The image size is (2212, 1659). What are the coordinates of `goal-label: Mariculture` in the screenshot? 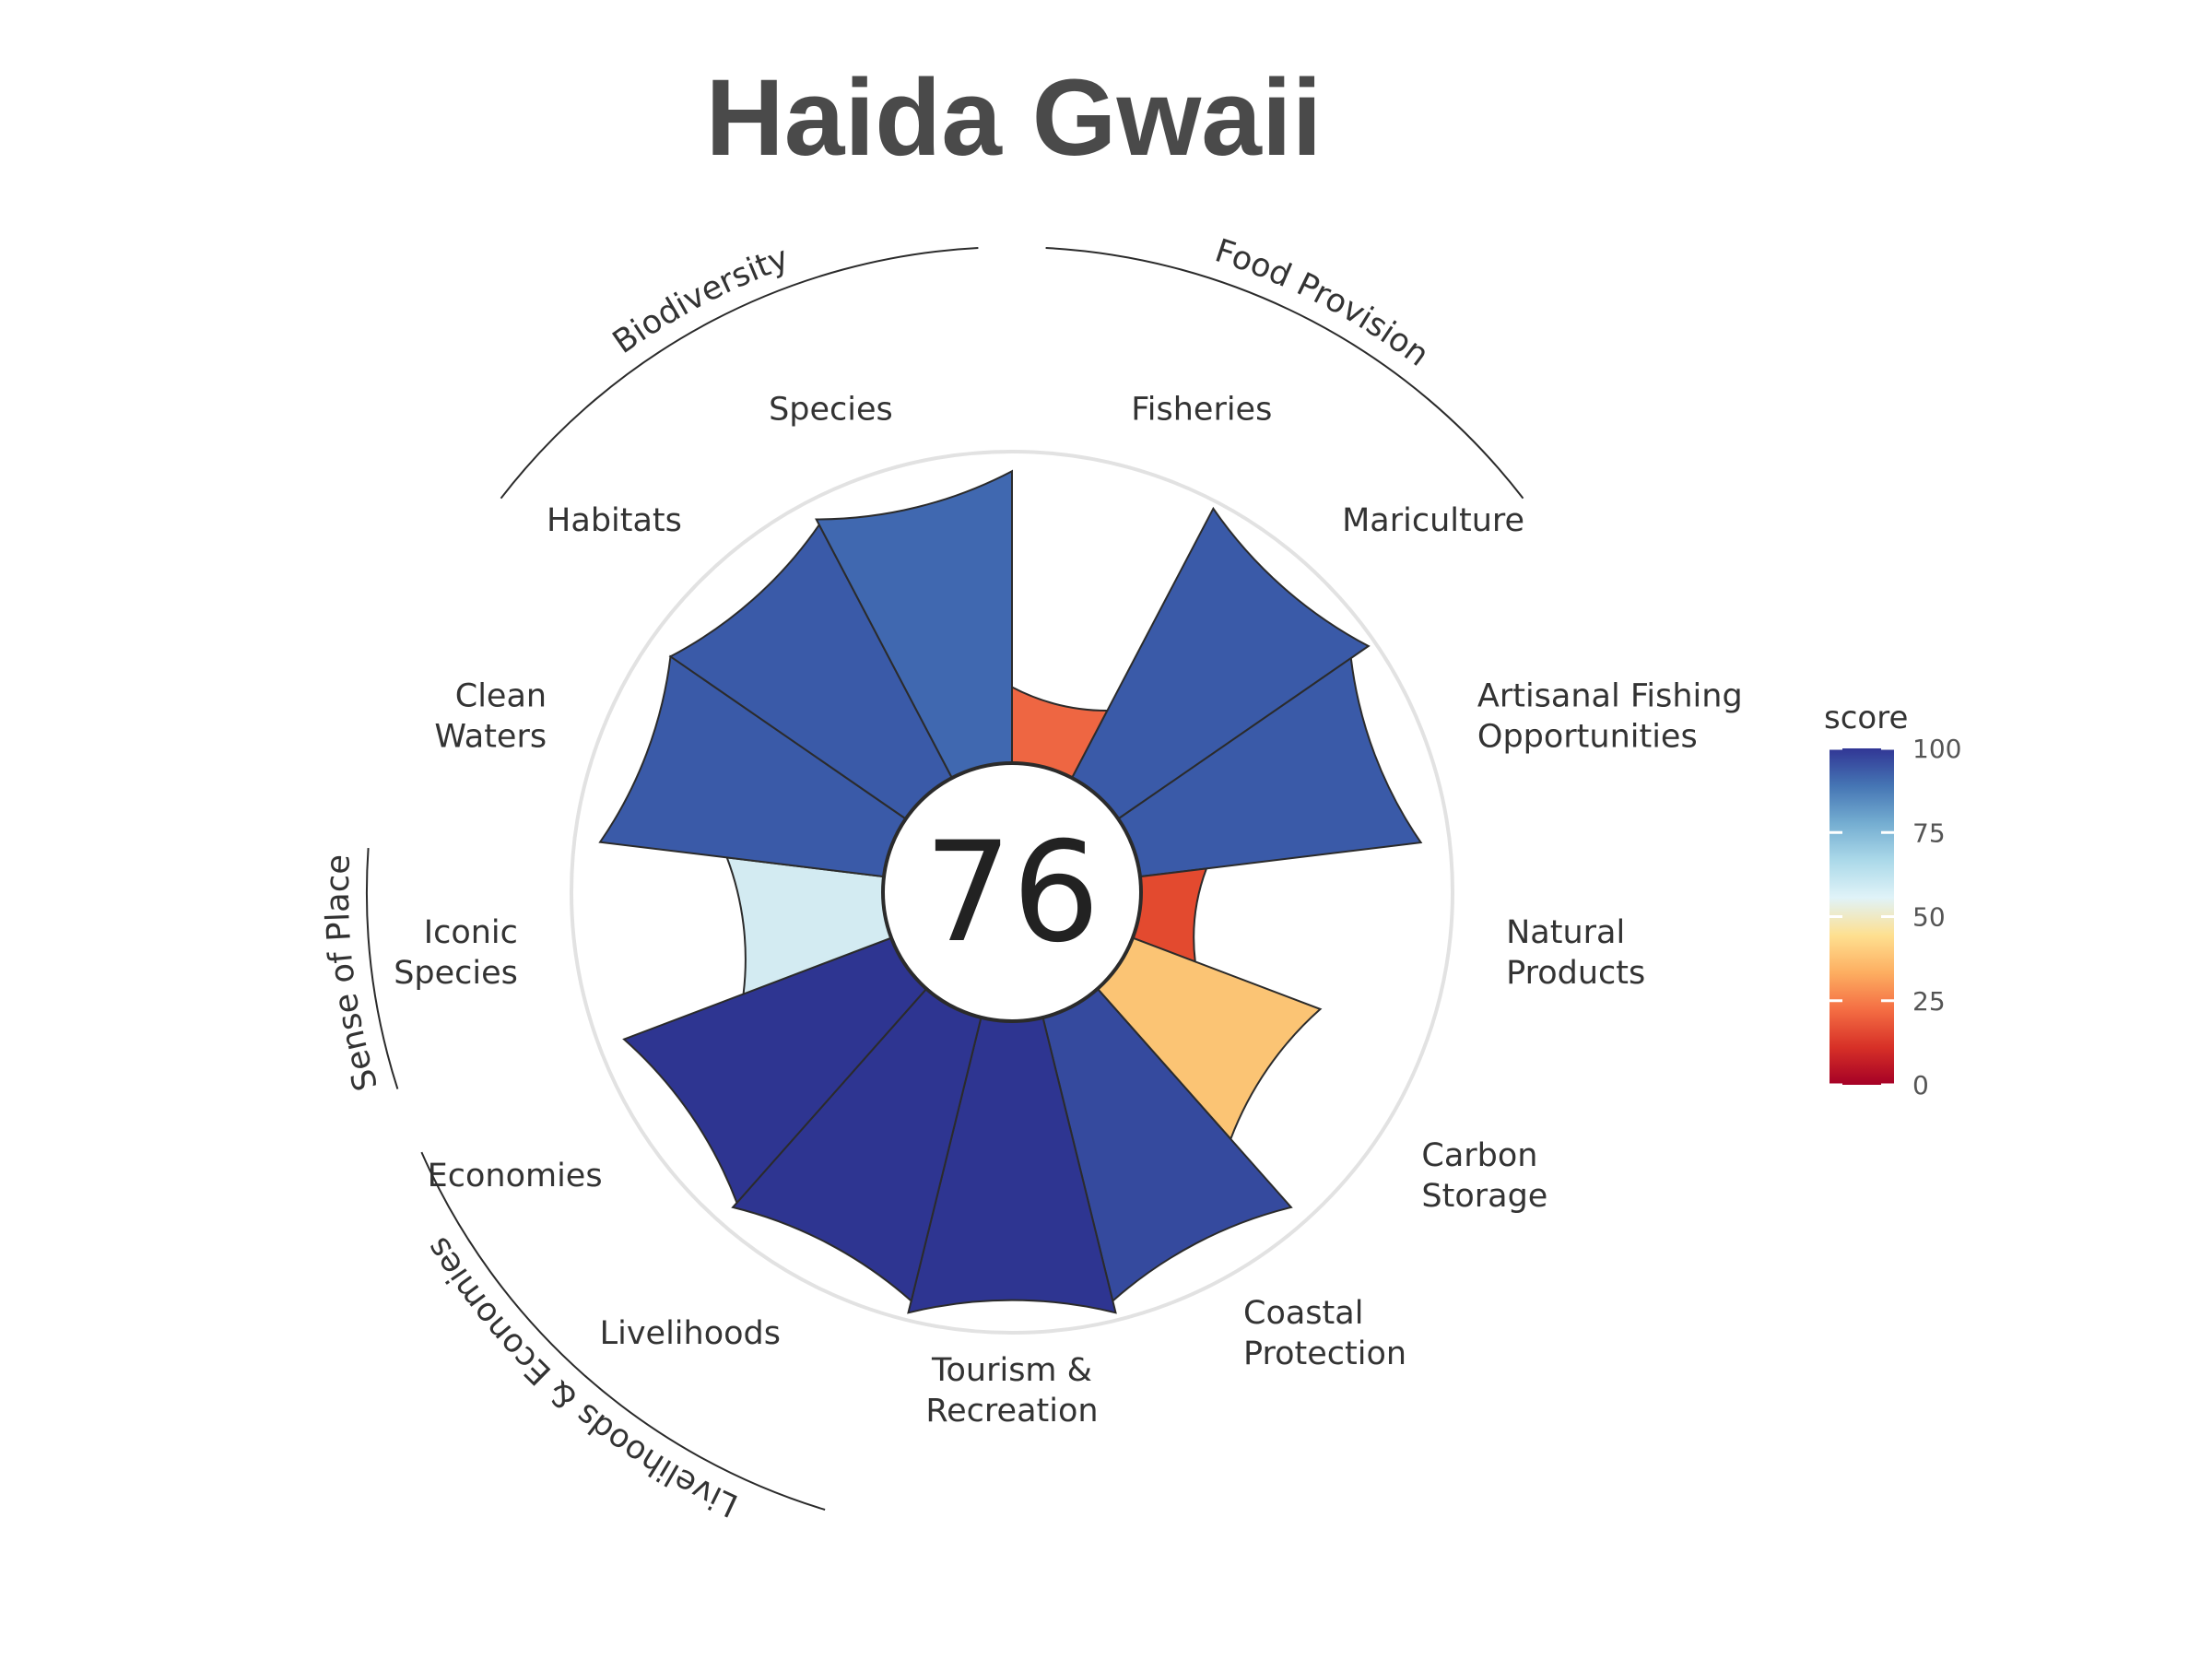 It's located at (1433, 520).